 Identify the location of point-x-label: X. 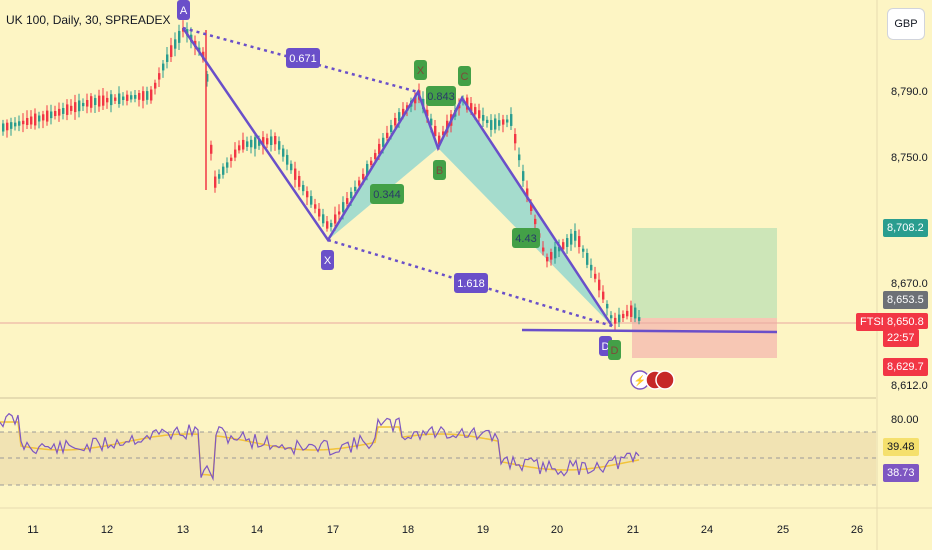
(328, 261).